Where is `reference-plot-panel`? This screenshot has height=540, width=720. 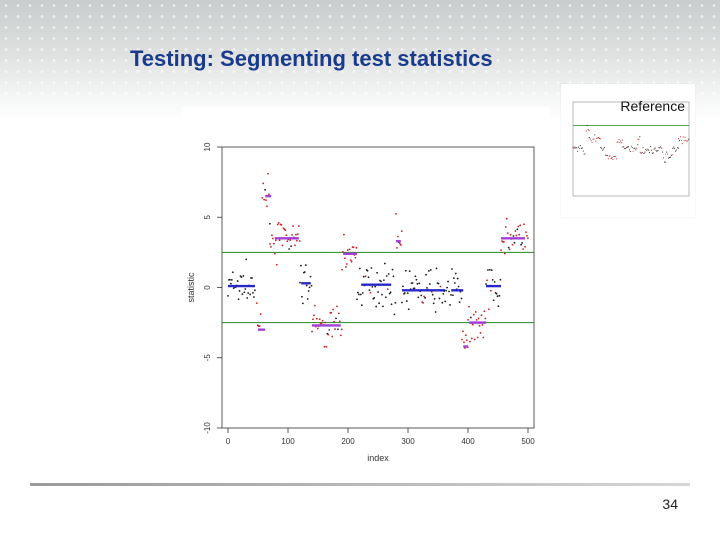
reference-plot-panel is located at coordinates (628, 150).